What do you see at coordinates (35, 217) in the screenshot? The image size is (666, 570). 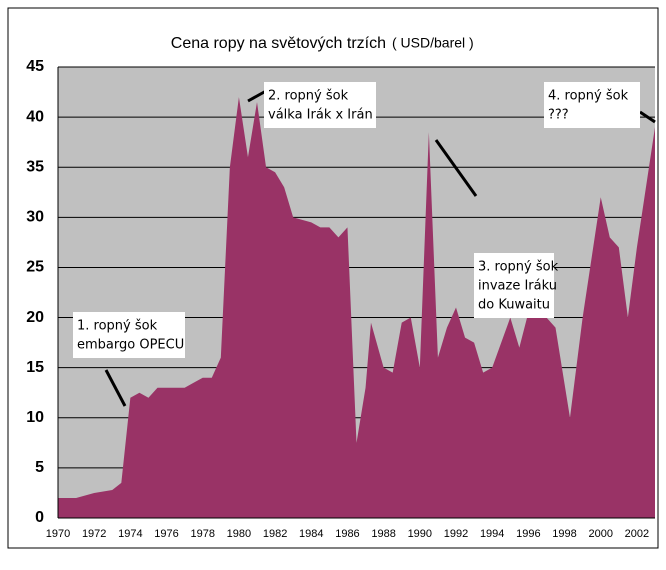 I see `y-tick-label: 30` at bounding box center [35, 217].